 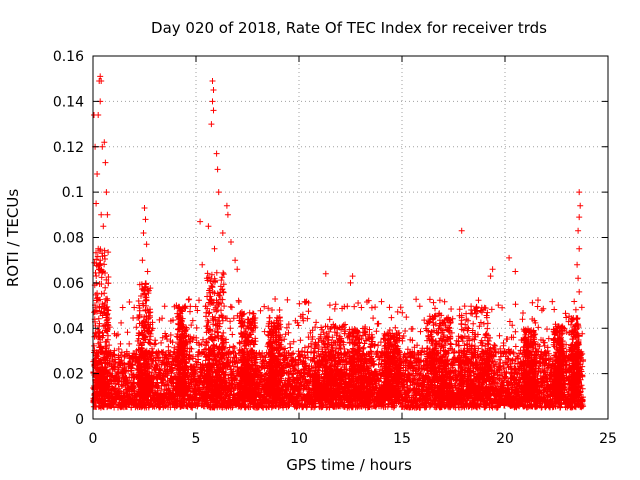 I want to click on x-tick-label: 10, so click(x=299, y=439).